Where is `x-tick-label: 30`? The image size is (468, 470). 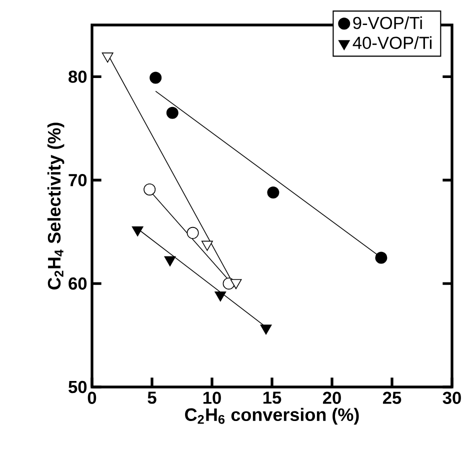
x-tick-label: 30 is located at coordinates (451, 398).